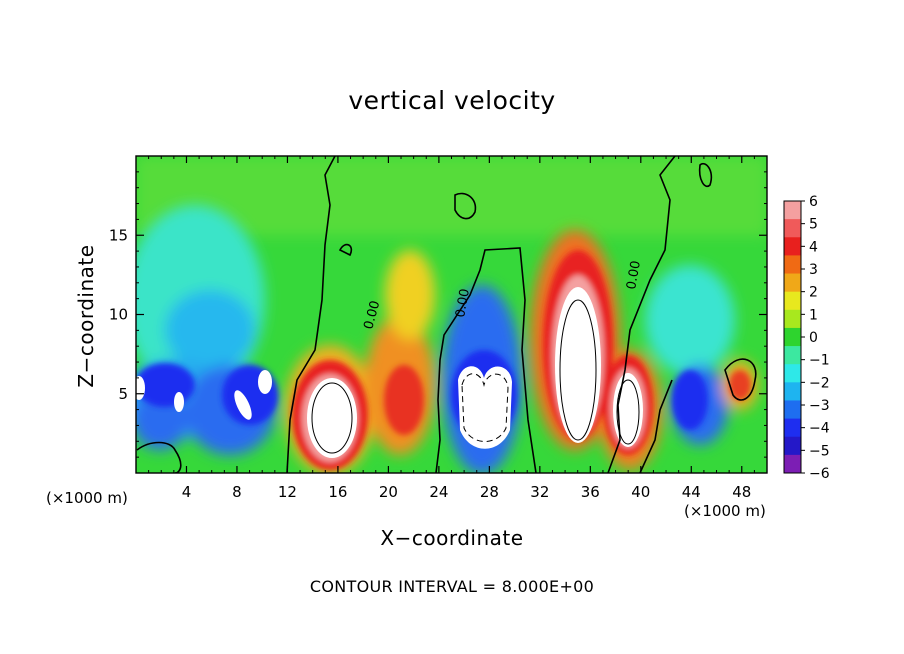 Image resolution: width=904 pixels, height=654 pixels. What do you see at coordinates (237, 492) in the screenshot?
I see `x-tick-label: 8` at bounding box center [237, 492].